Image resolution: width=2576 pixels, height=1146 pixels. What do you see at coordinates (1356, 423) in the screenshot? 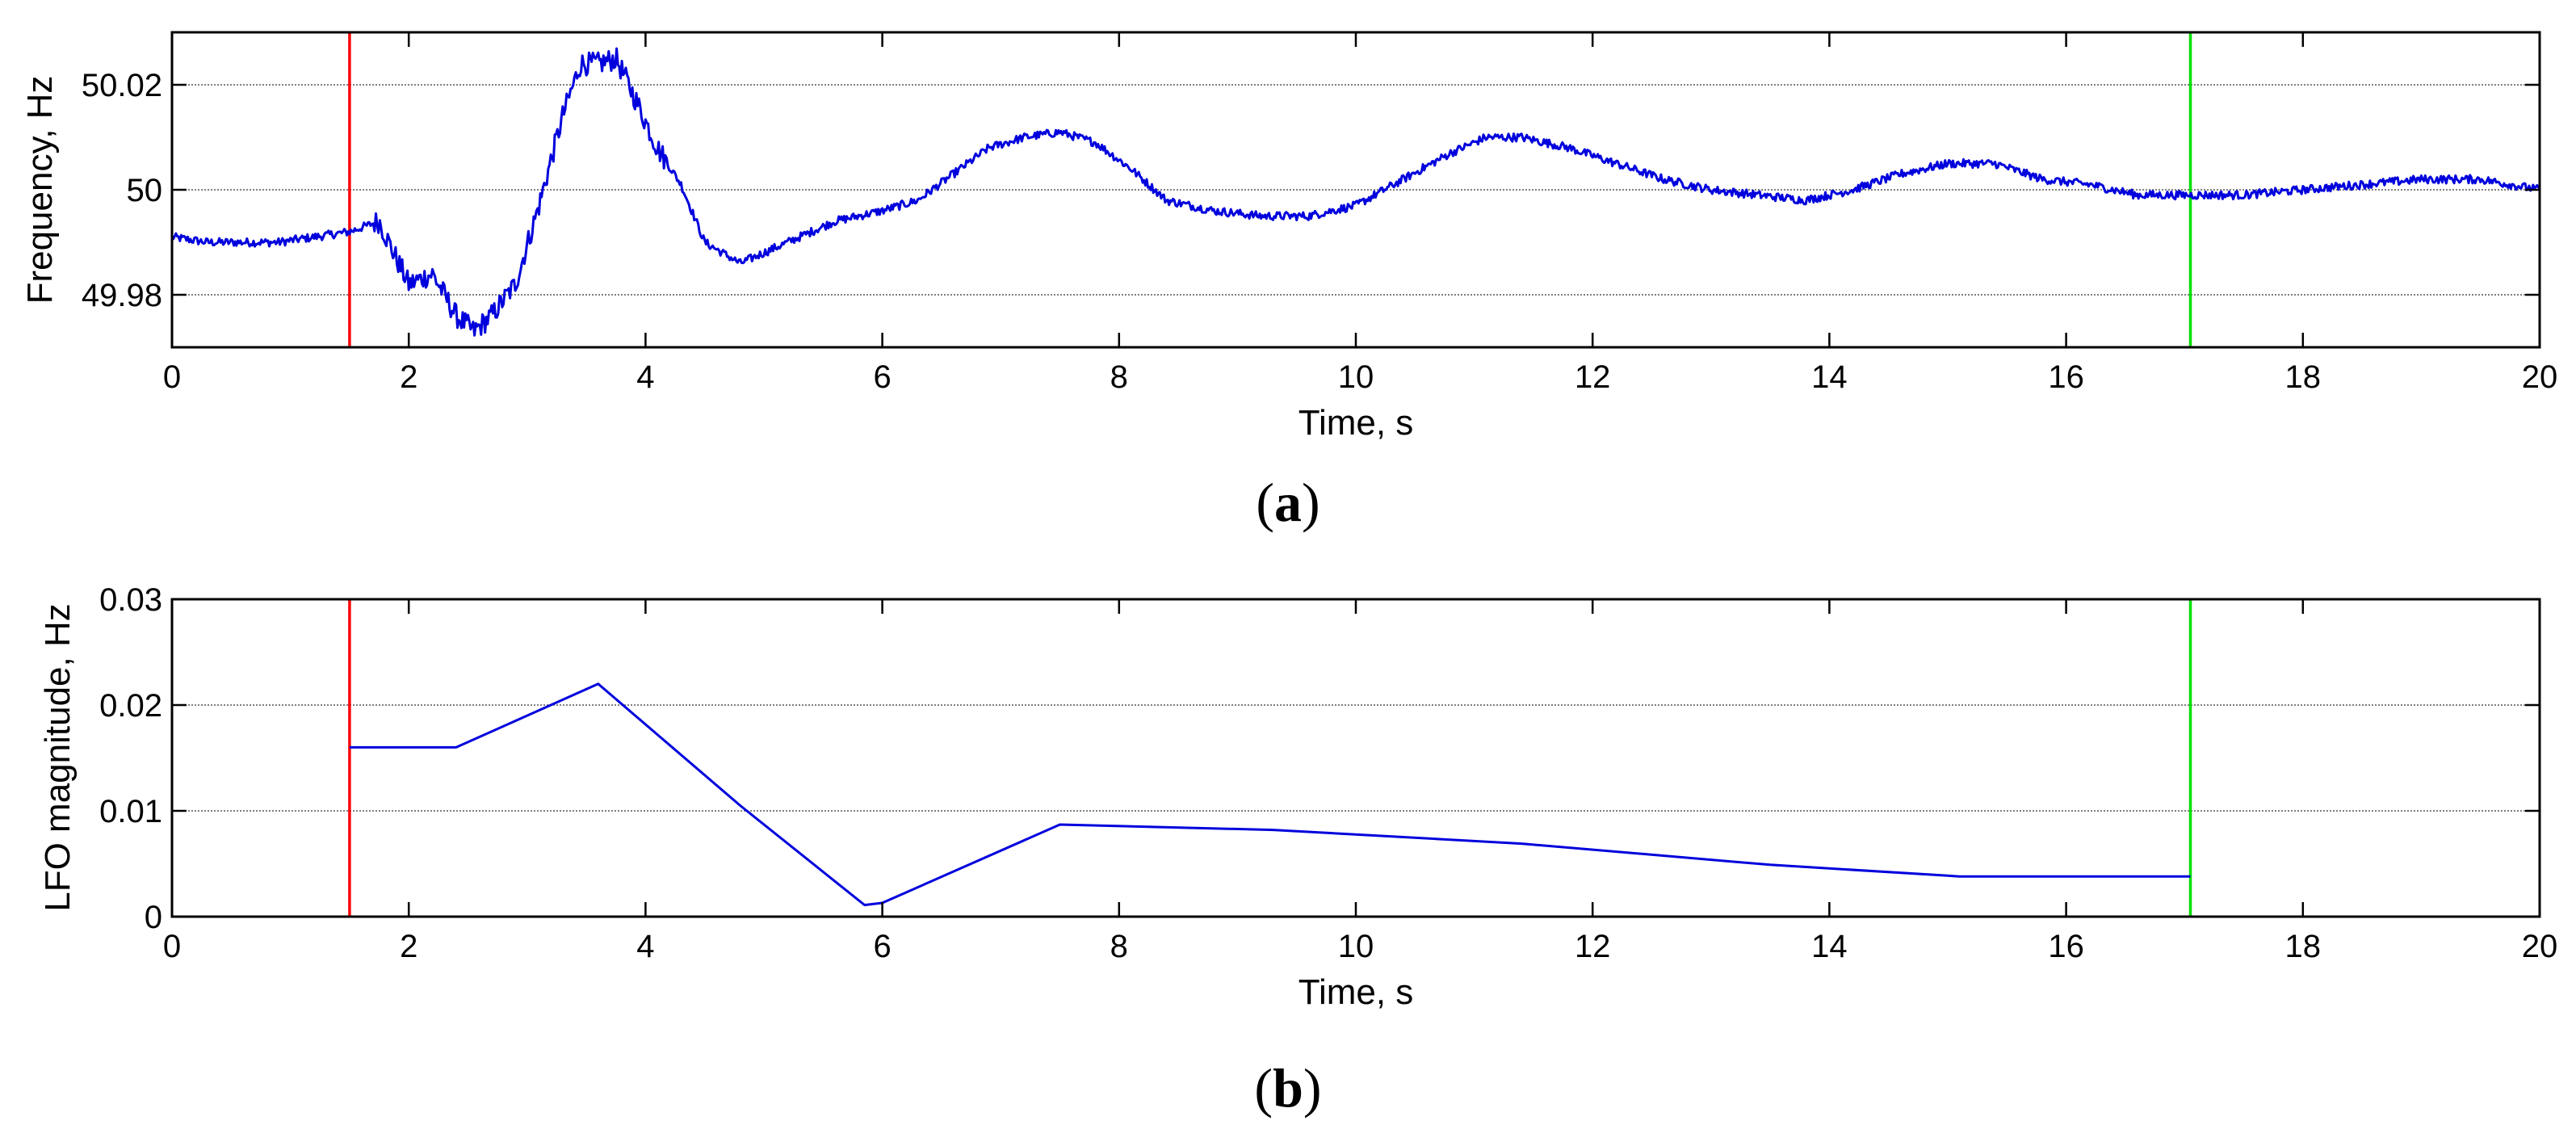
I see `frequency-chart-xlabel: Time, s` at bounding box center [1356, 423].